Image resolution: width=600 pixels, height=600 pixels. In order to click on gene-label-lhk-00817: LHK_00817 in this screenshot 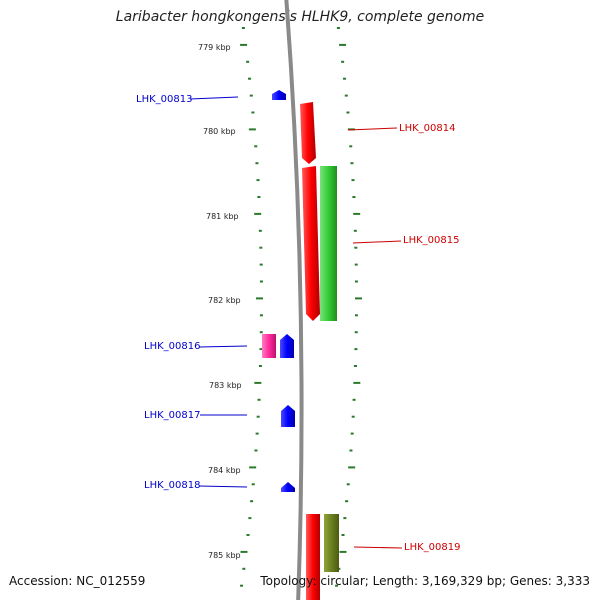, I will do `click(172, 415)`.